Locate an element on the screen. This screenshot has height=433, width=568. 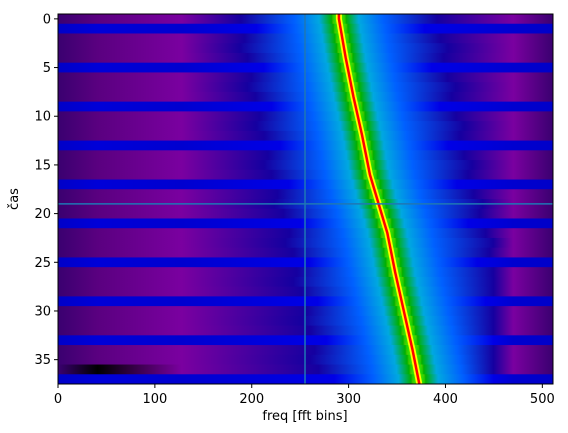
y-tick-label: 15 is located at coordinates (42, 165).